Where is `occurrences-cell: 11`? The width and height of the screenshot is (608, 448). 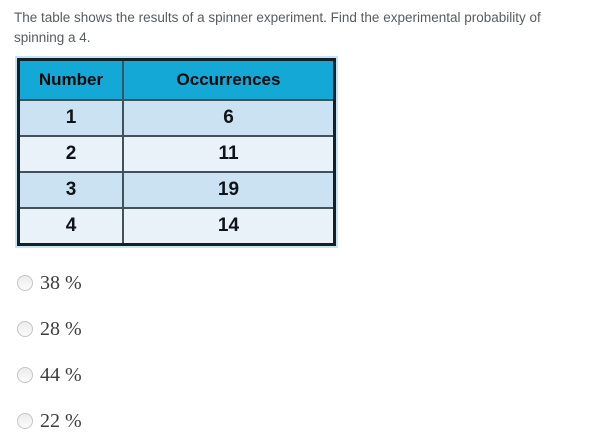 occurrences-cell: 11 is located at coordinates (229, 154).